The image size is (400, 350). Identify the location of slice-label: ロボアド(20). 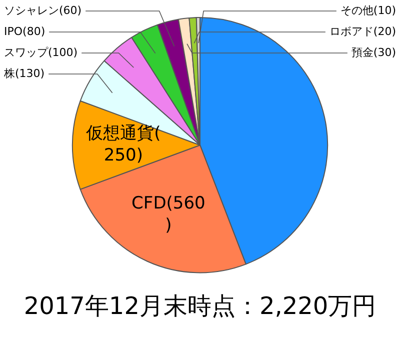
(362, 31).